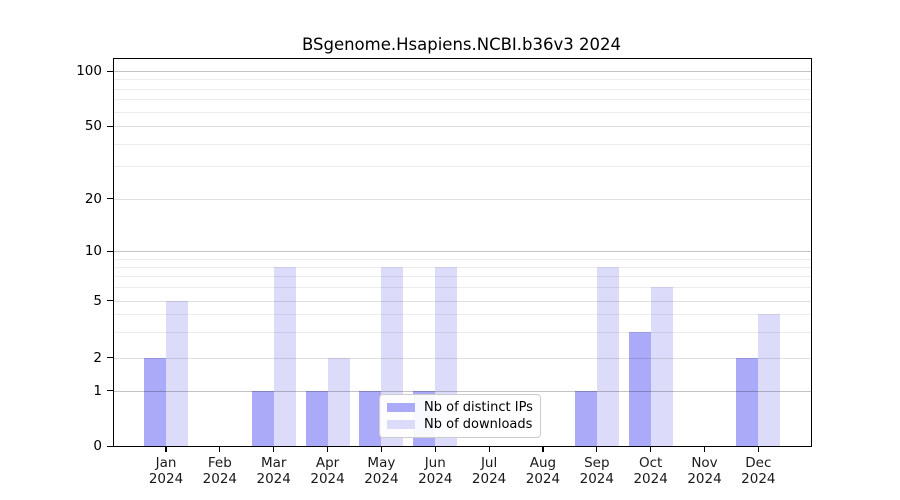  I want to click on x-tick-year-oct: 2024, so click(650, 479).